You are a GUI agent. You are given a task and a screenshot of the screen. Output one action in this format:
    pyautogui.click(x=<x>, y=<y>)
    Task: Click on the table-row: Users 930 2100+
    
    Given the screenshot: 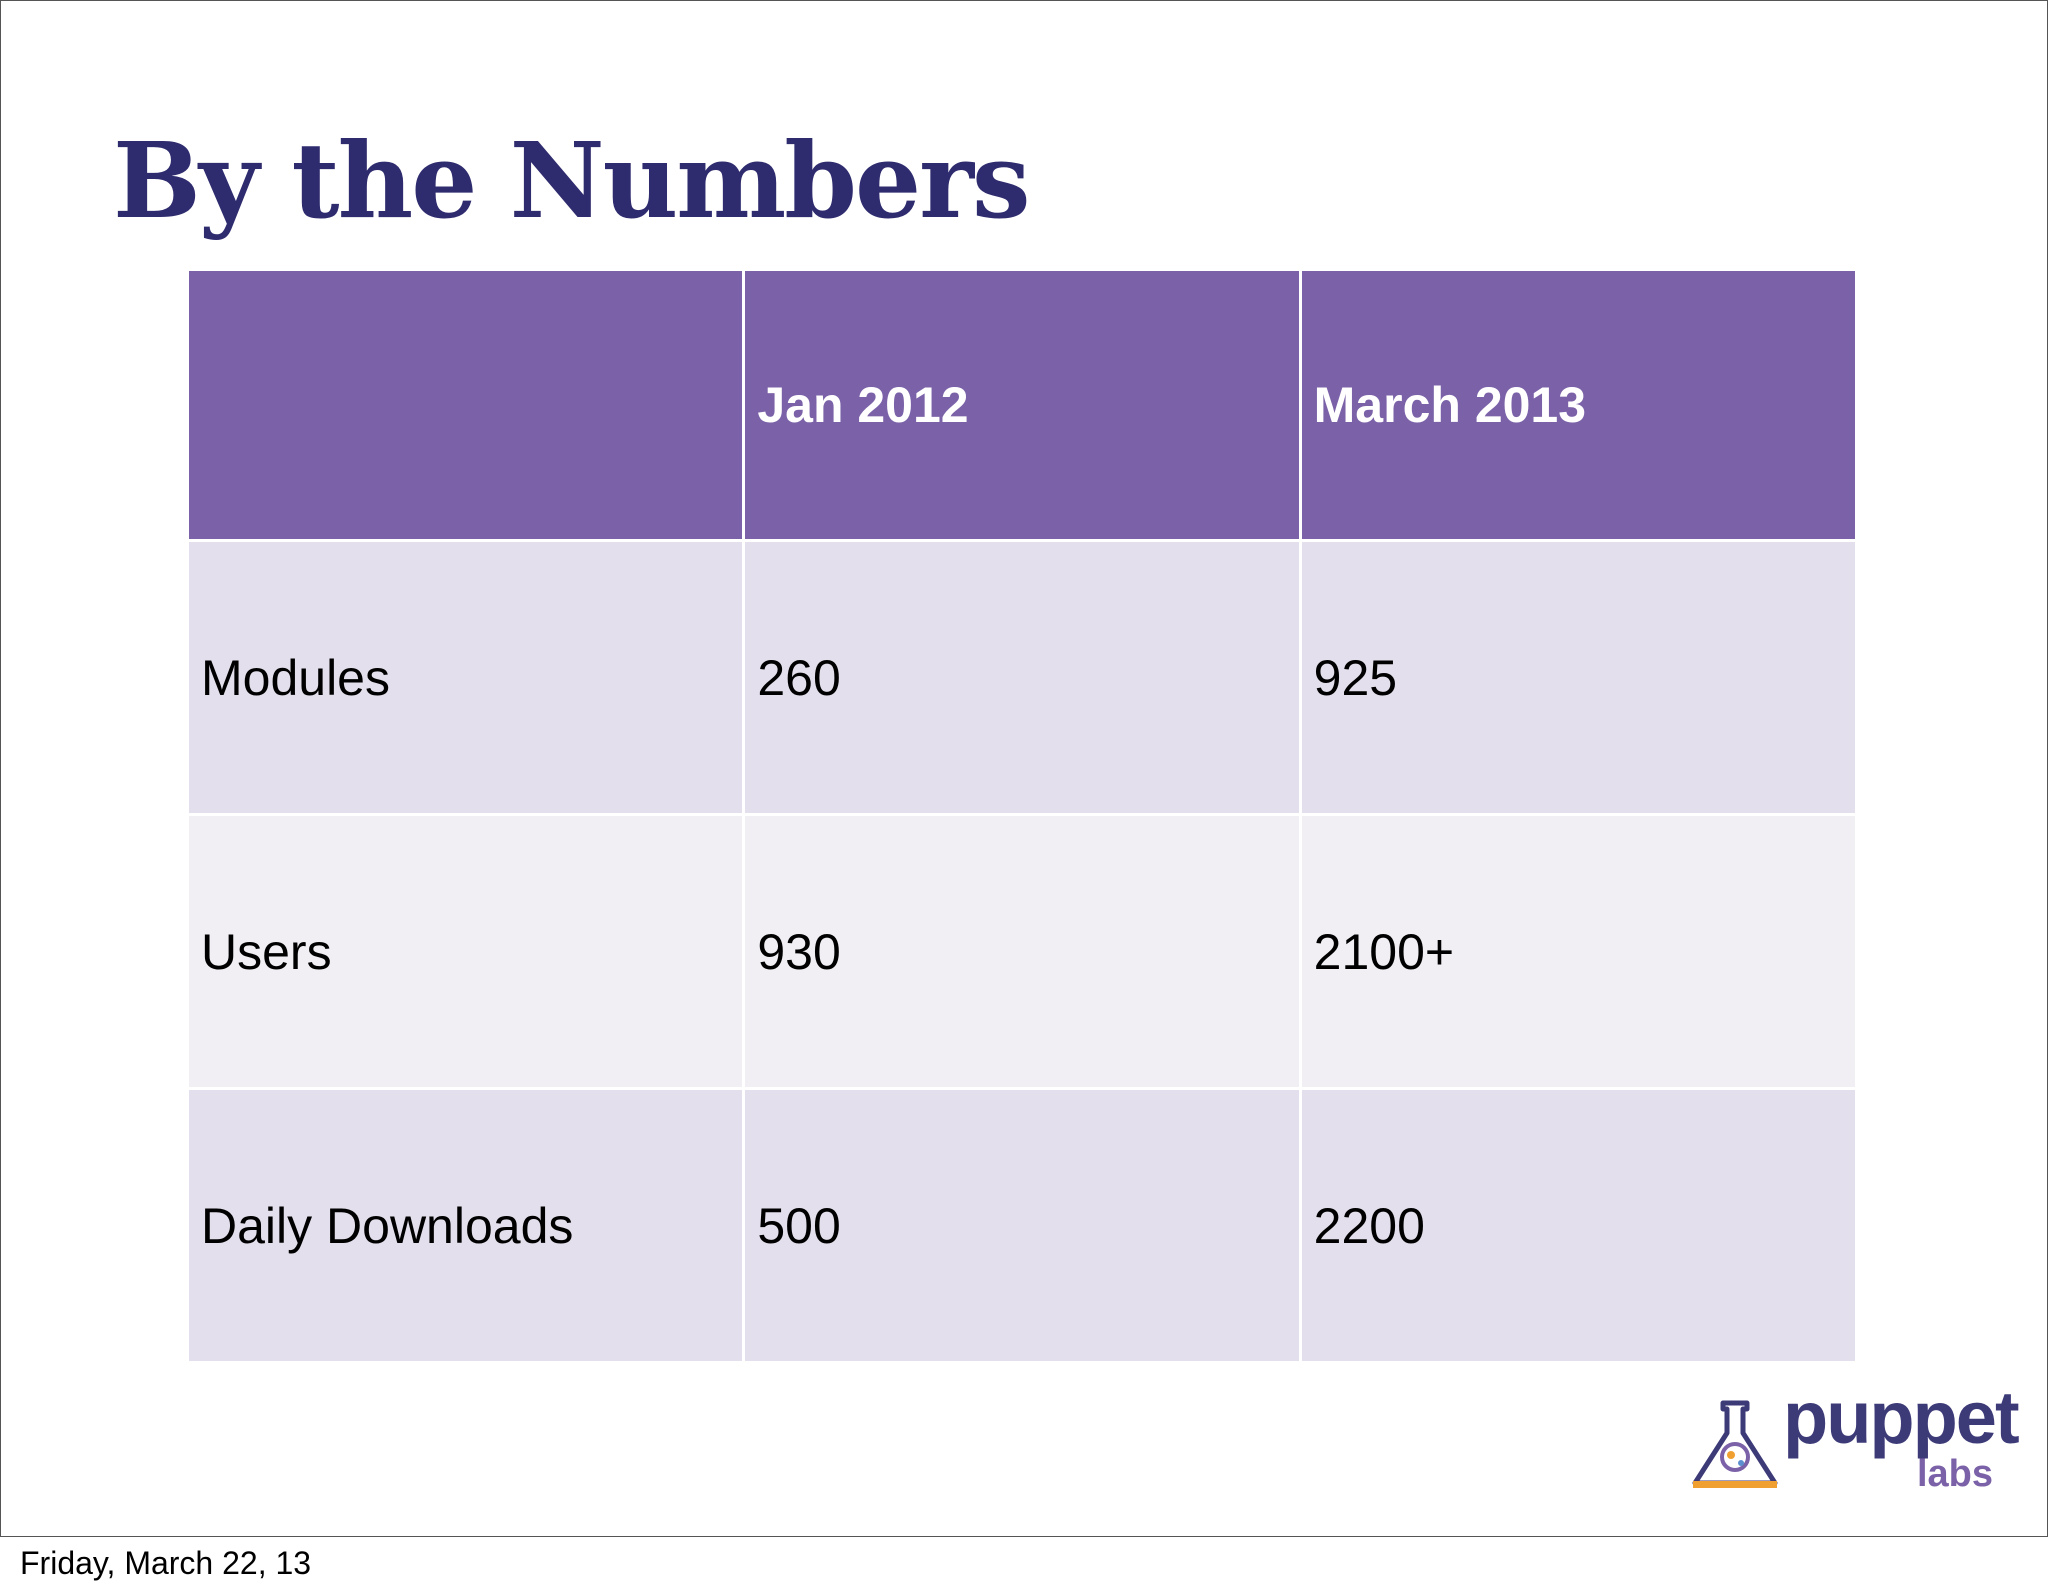 What is the action you would take?
    pyautogui.click(x=1022, y=951)
    